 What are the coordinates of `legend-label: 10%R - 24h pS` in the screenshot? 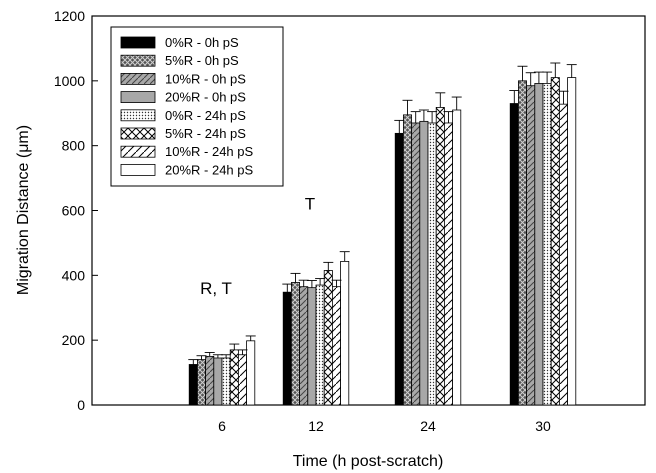 It's located at (209, 151).